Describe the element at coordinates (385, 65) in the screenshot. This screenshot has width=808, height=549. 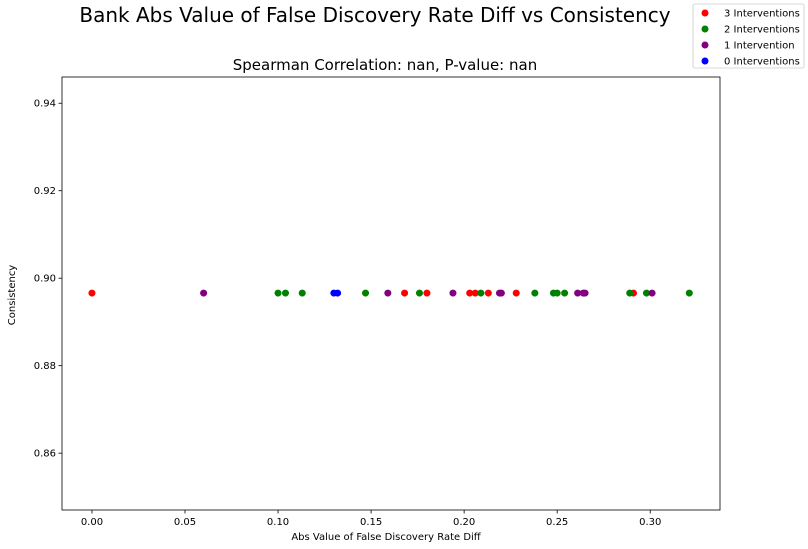
I see `chart-subtitle: Spearman Correlation: nan, P-value: nan` at that location.